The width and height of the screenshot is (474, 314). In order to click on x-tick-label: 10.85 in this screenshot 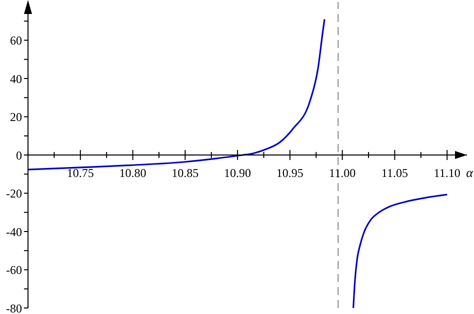, I will do `click(185, 173)`.